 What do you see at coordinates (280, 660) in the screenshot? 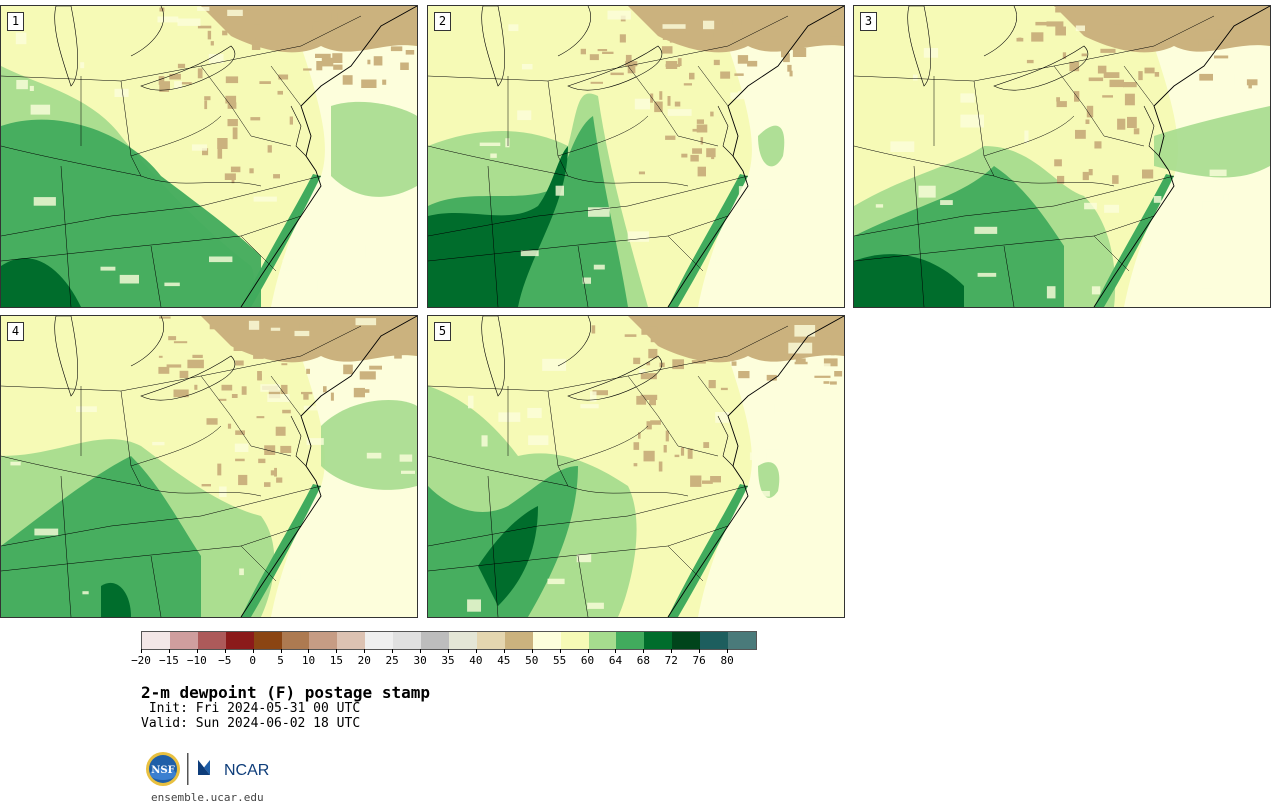
I see `colorbar-tick-label: 5` at bounding box center [280, 660].